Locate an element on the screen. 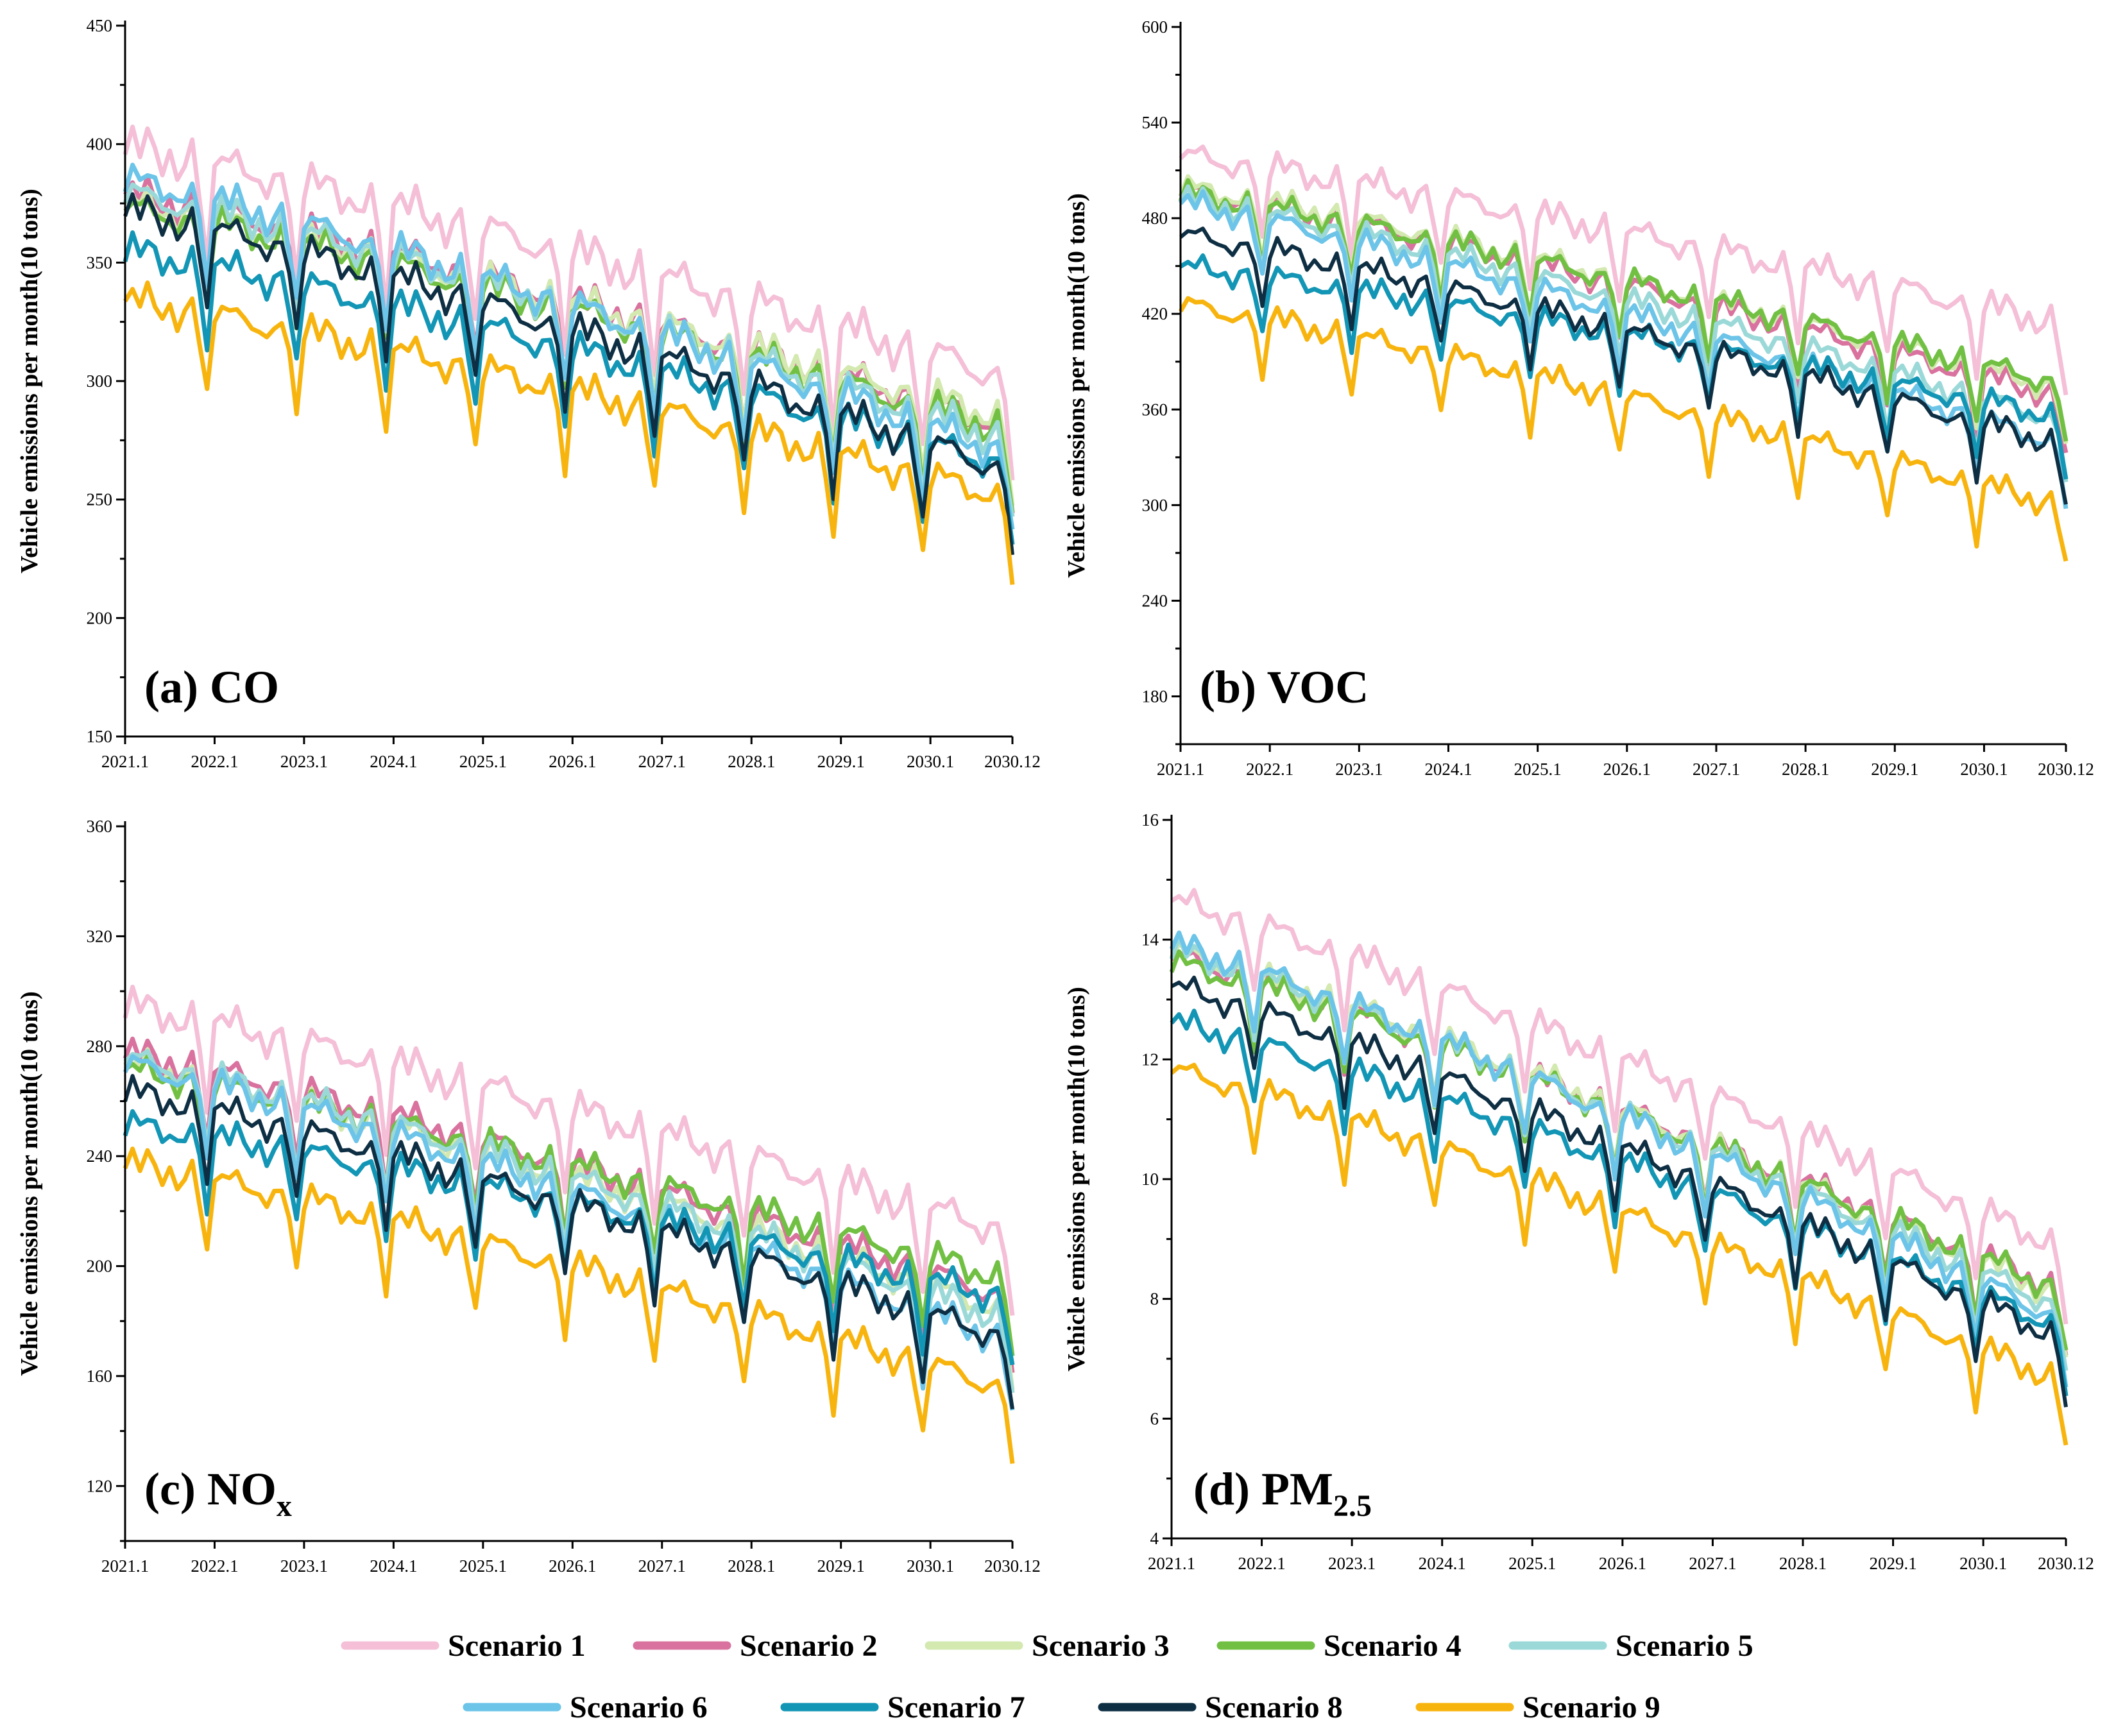  y-tick-label: 10 is located at coordinates (1150, 1179).